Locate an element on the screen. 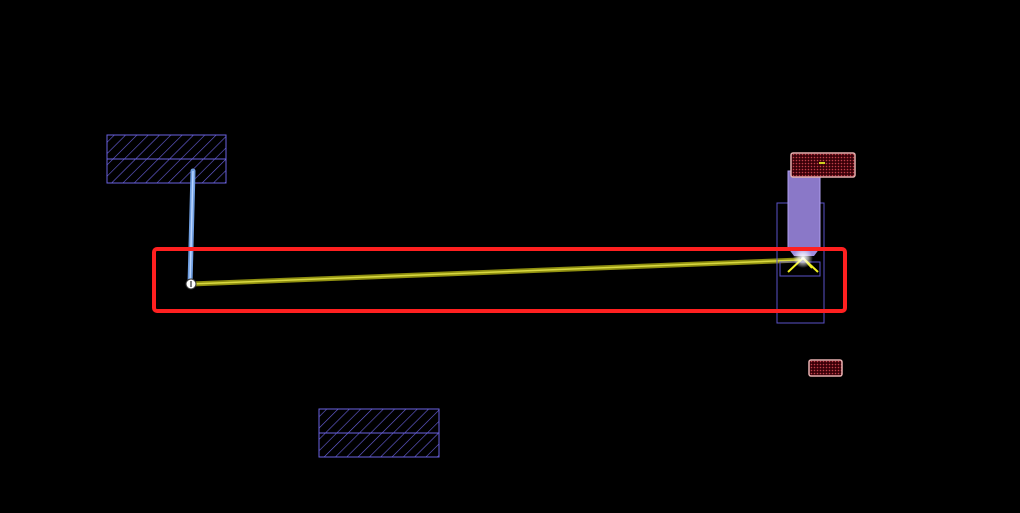 Image resolution: width=1020 pixels, height=513 pixels. platform-top-left is located at coordinates (166, 159).